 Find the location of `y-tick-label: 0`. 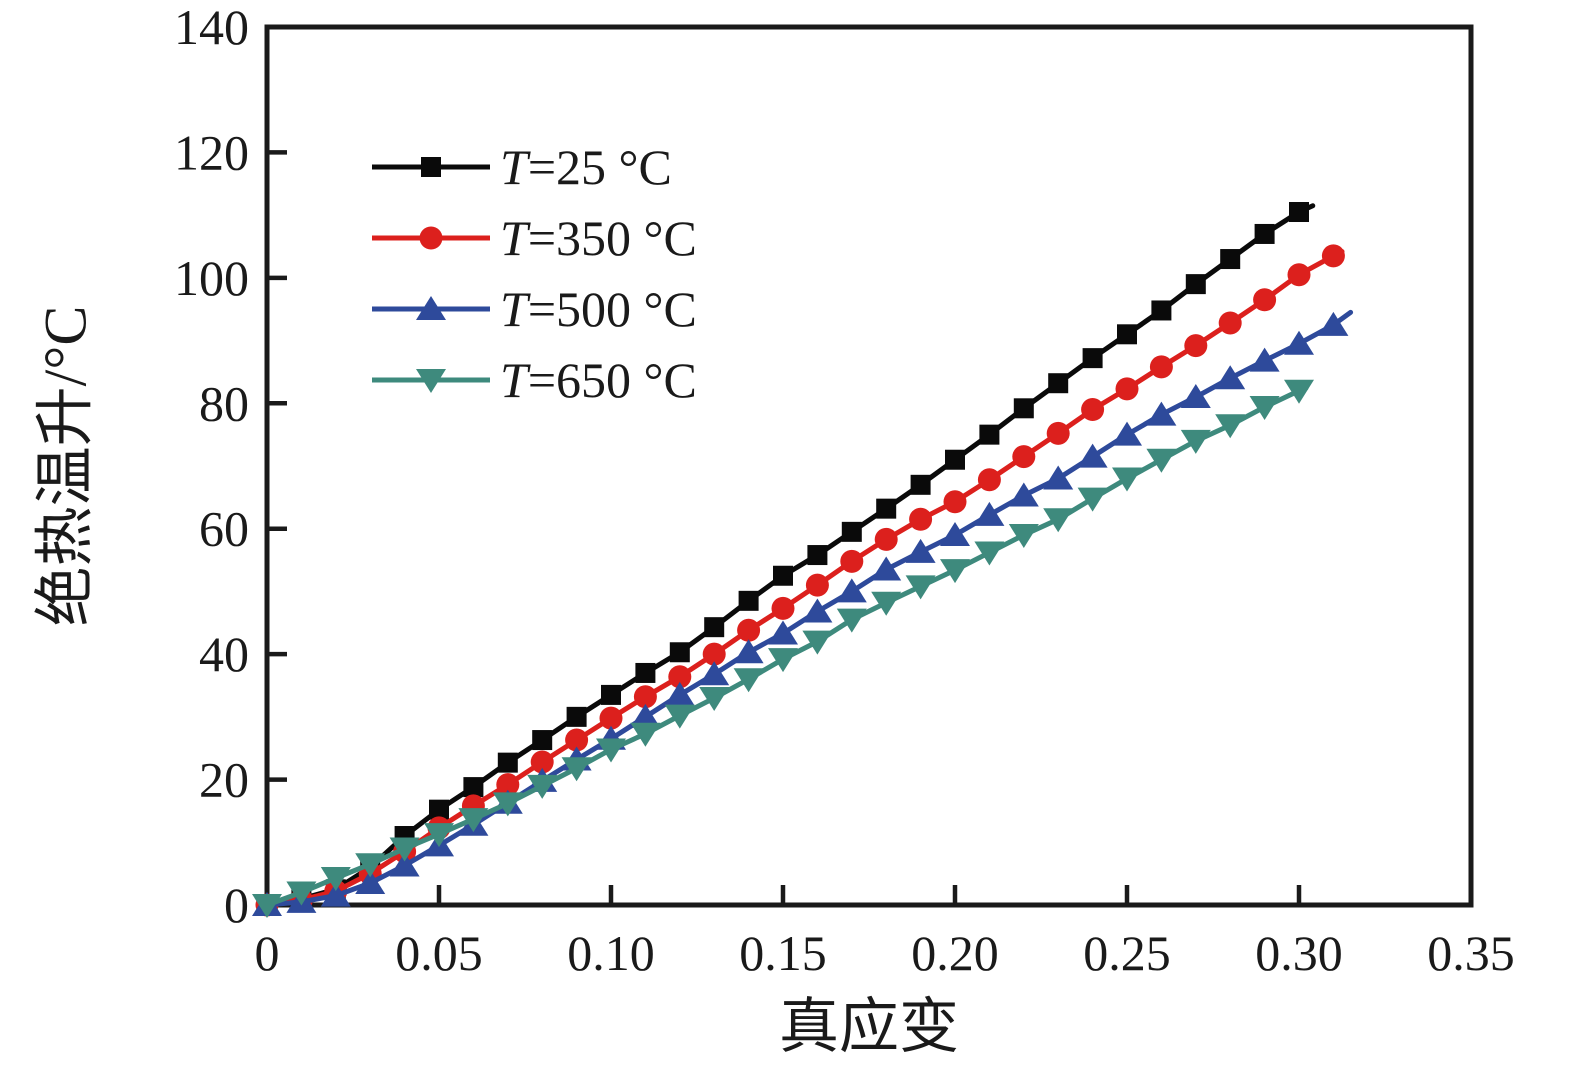

y-tick-label: 0 is located at coordinates (236, 905).